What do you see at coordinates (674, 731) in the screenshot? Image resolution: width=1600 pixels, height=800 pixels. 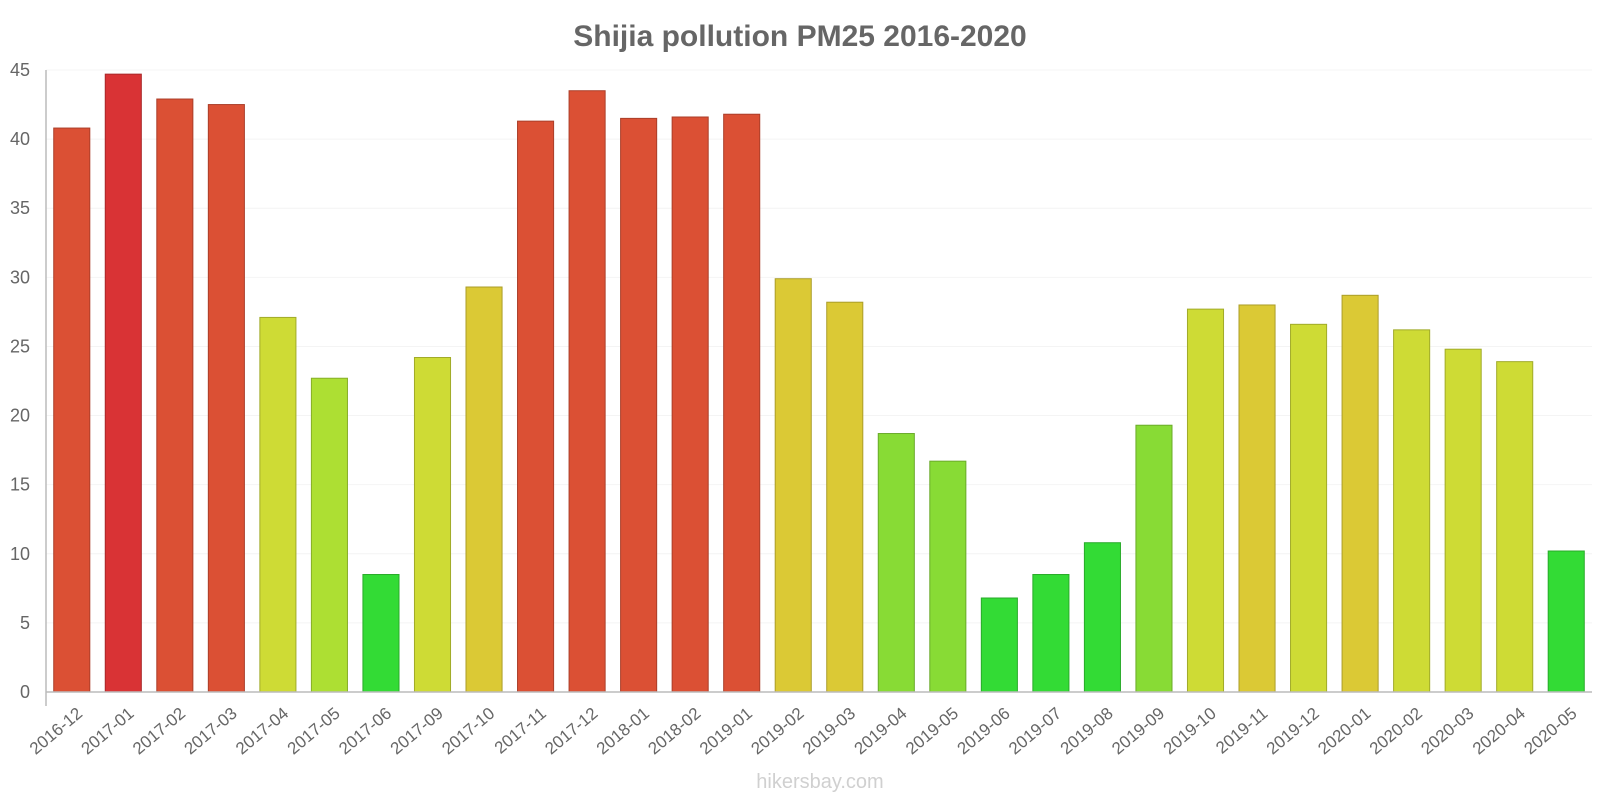 I see `x-tick-label: 2018-02` at bounding box center [674, 731].